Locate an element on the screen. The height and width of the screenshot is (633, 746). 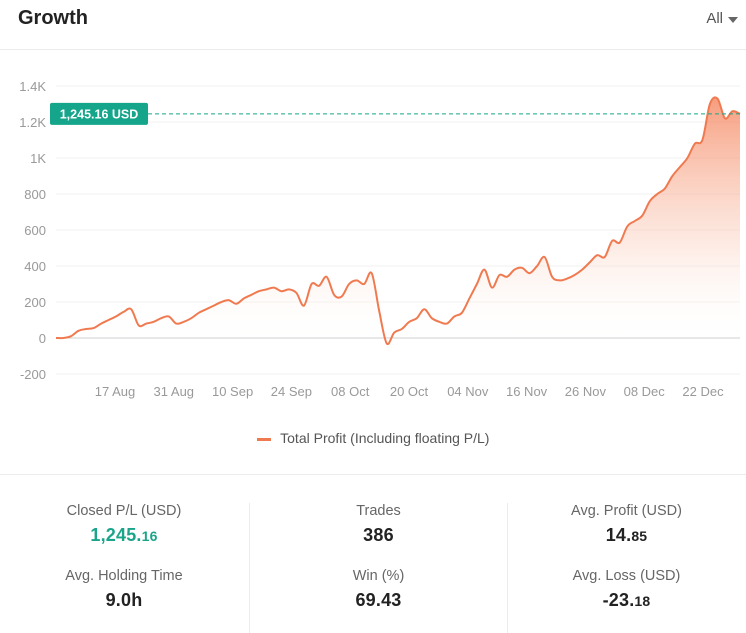
range-label: All is located at coordinates (714, 18).